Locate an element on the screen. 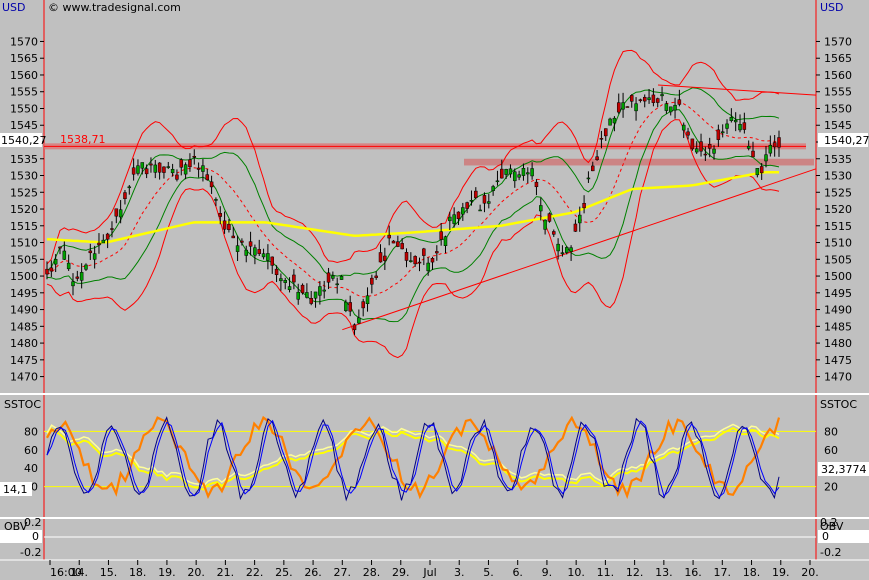 This screenshot has height=580, width=869. x-tick-label: Jul is located at coordinates (429, 572).